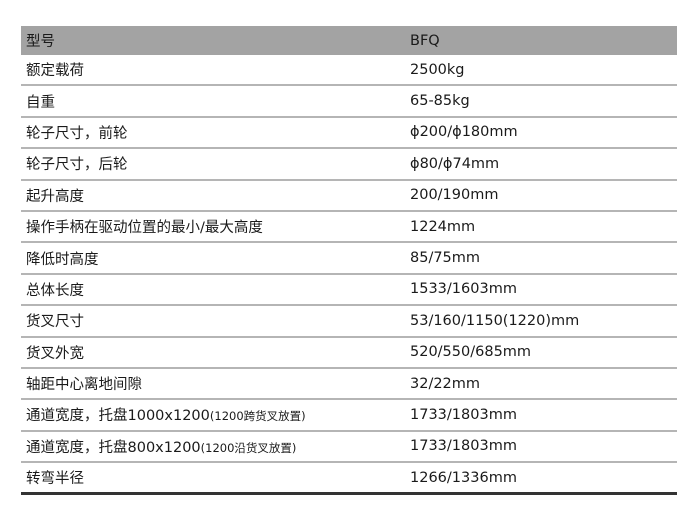 The image size is (700, 505). Describe the element at coordinates (215, 352) in the screenshot. I see `row-label: 货叉外宽` at that location.